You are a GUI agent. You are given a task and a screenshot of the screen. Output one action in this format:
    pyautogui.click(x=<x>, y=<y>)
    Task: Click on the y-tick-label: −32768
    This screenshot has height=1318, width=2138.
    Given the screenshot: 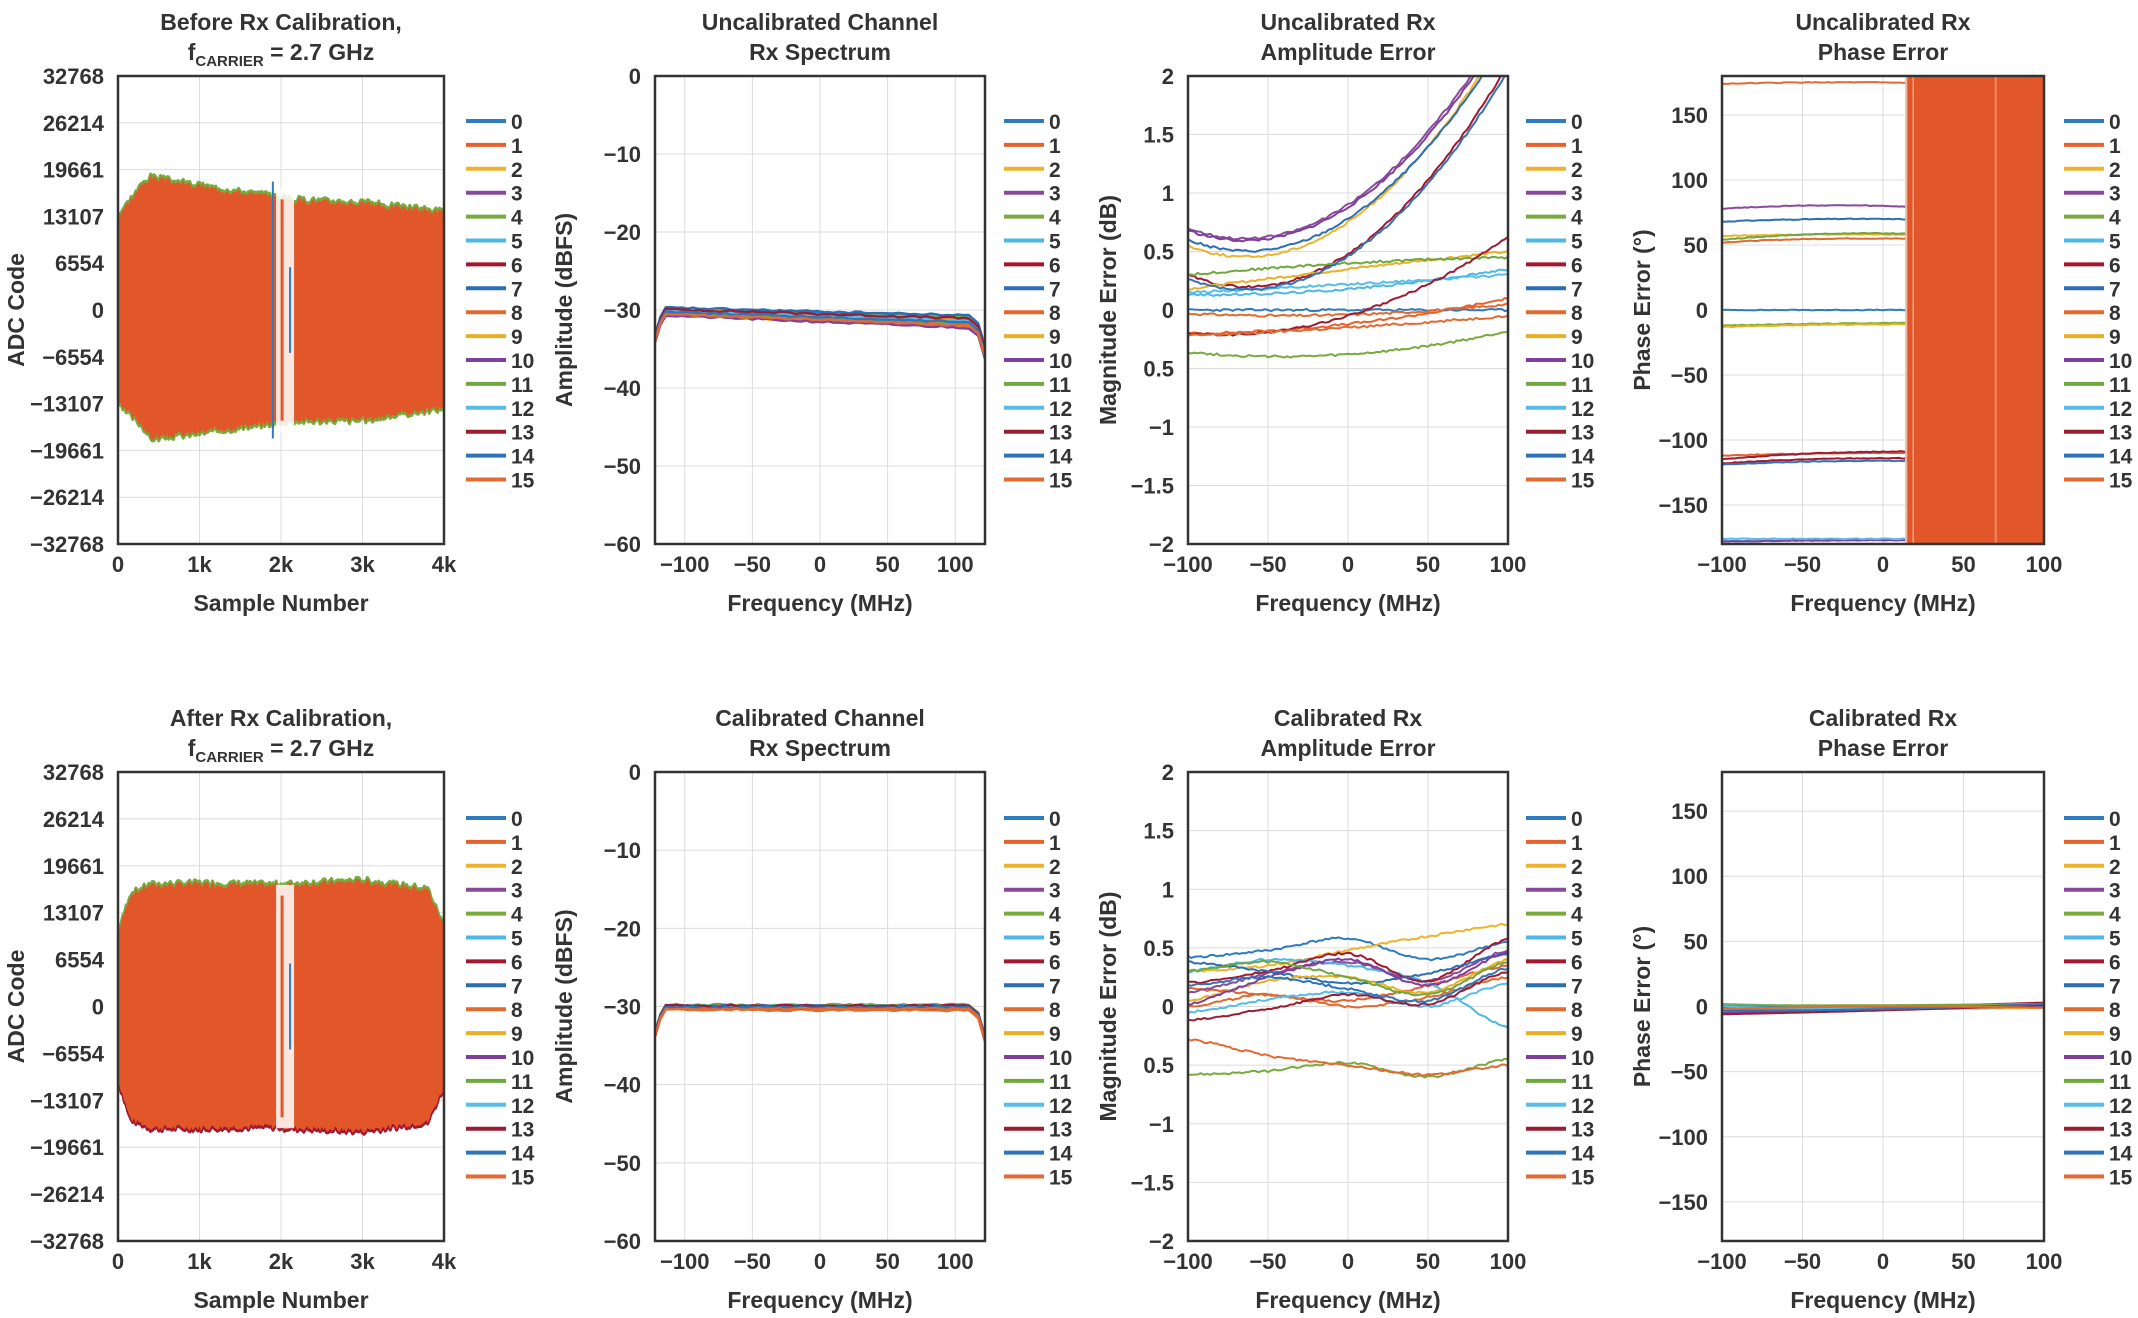 What is the action you would take?
    pyautogui.click(x=67, y=1241)
    